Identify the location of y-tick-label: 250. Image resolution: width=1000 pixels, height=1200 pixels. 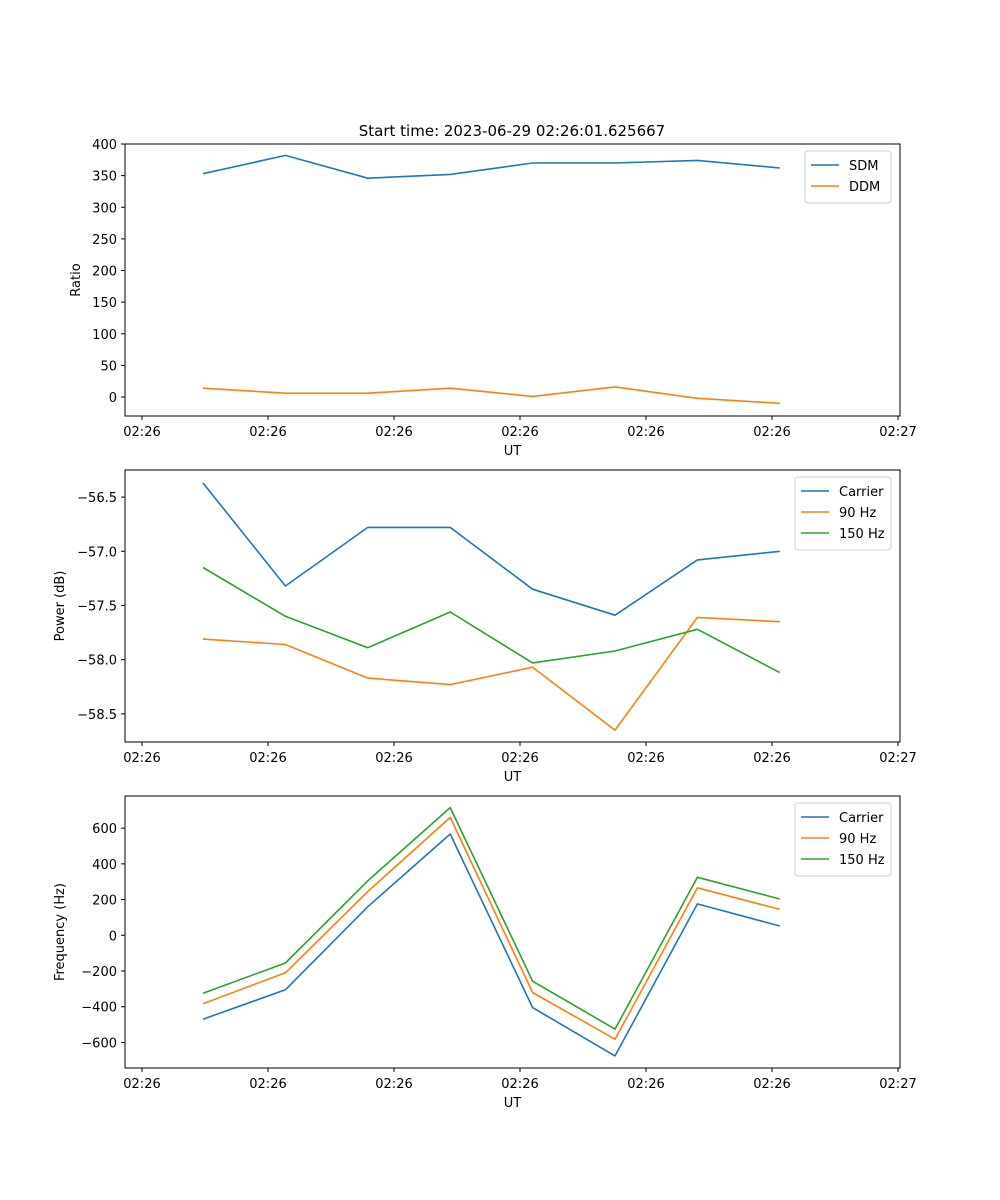
(104, 240).